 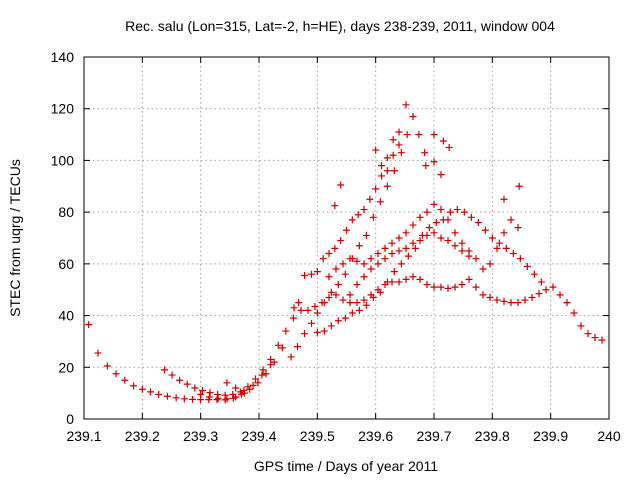 I want to click on x-tick-label: 239.2, so click(x=142, y=436).